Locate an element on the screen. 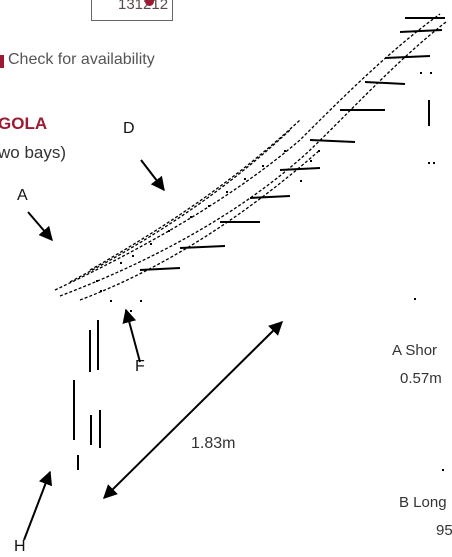 This screenshot has width=452, height=557. product-code-box is located at coordinates (132, 10).